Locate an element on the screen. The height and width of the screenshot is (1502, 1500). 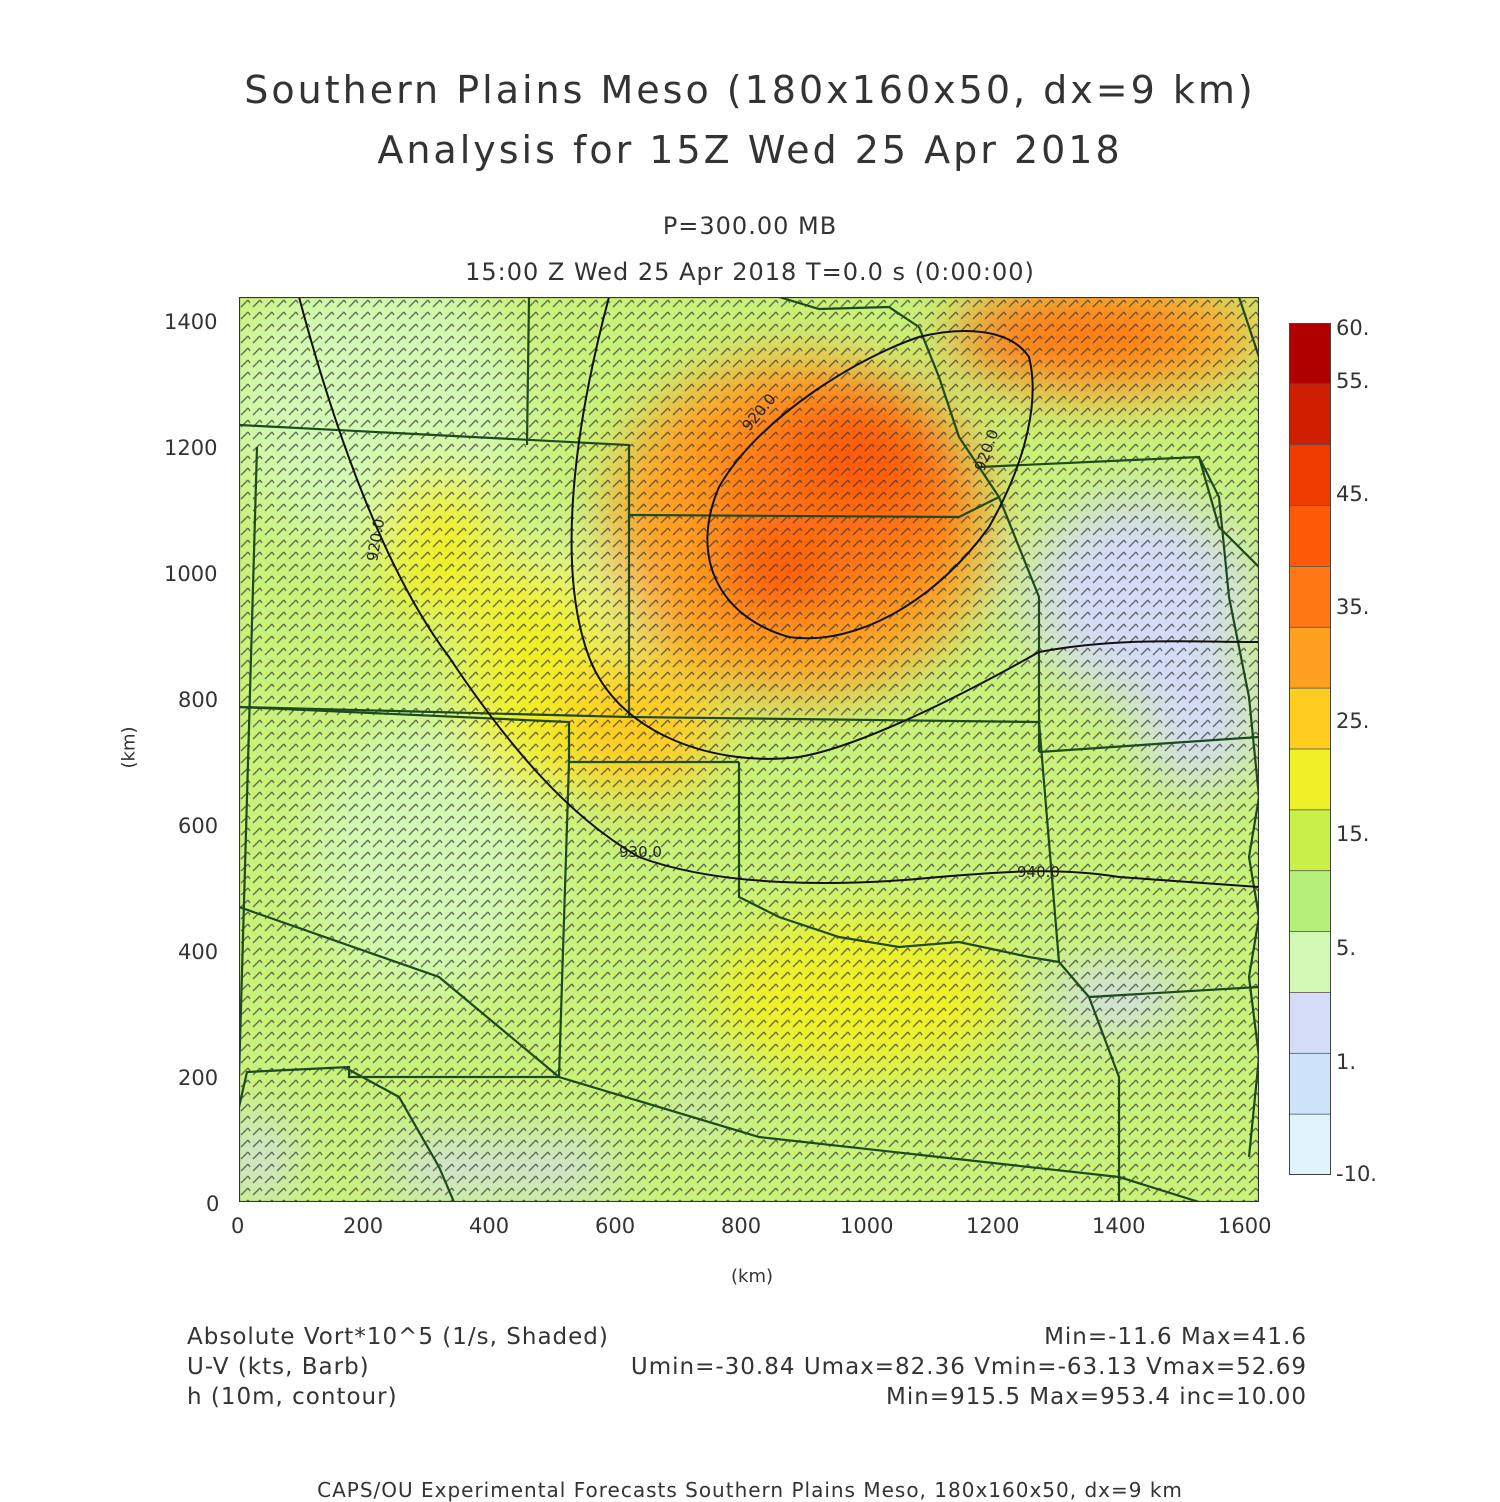
x-tick-label: 1000 is located at coordinates (867, 1226).